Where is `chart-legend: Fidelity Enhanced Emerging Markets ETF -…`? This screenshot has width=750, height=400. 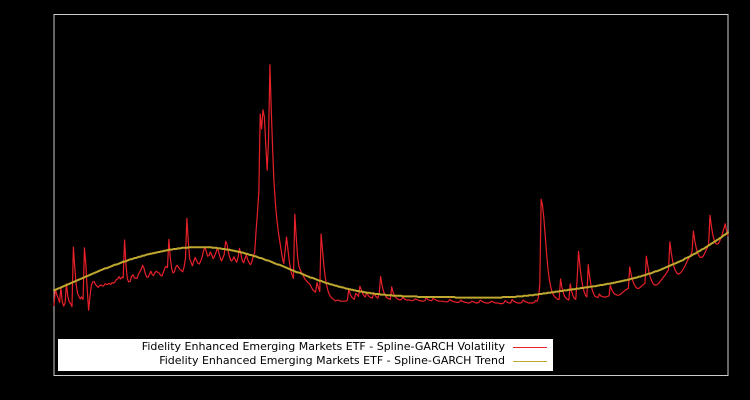
chart-legend: Fidelity Enhanced Emerging Markets ETF -… is located at coordinates (305, 355).